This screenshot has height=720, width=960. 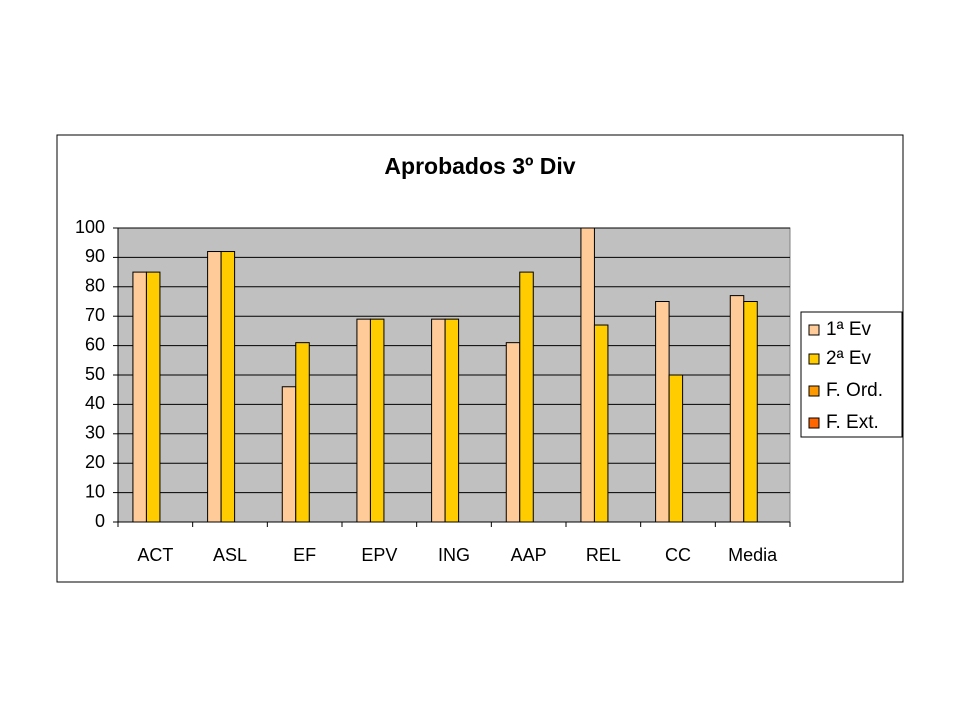 I want to click on legend-label: F. Ext., so click(x=852, y=422).